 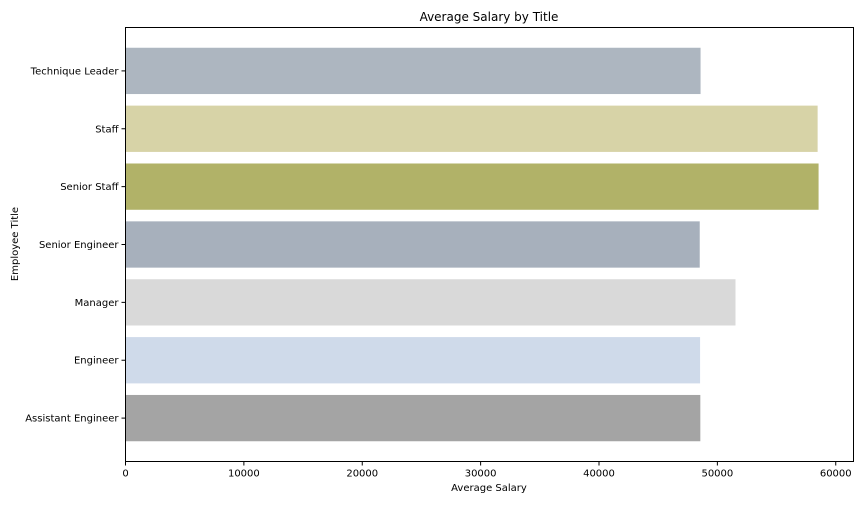 I want to click on chart-title: Average Salary by Title, so click(x=489, y=17).